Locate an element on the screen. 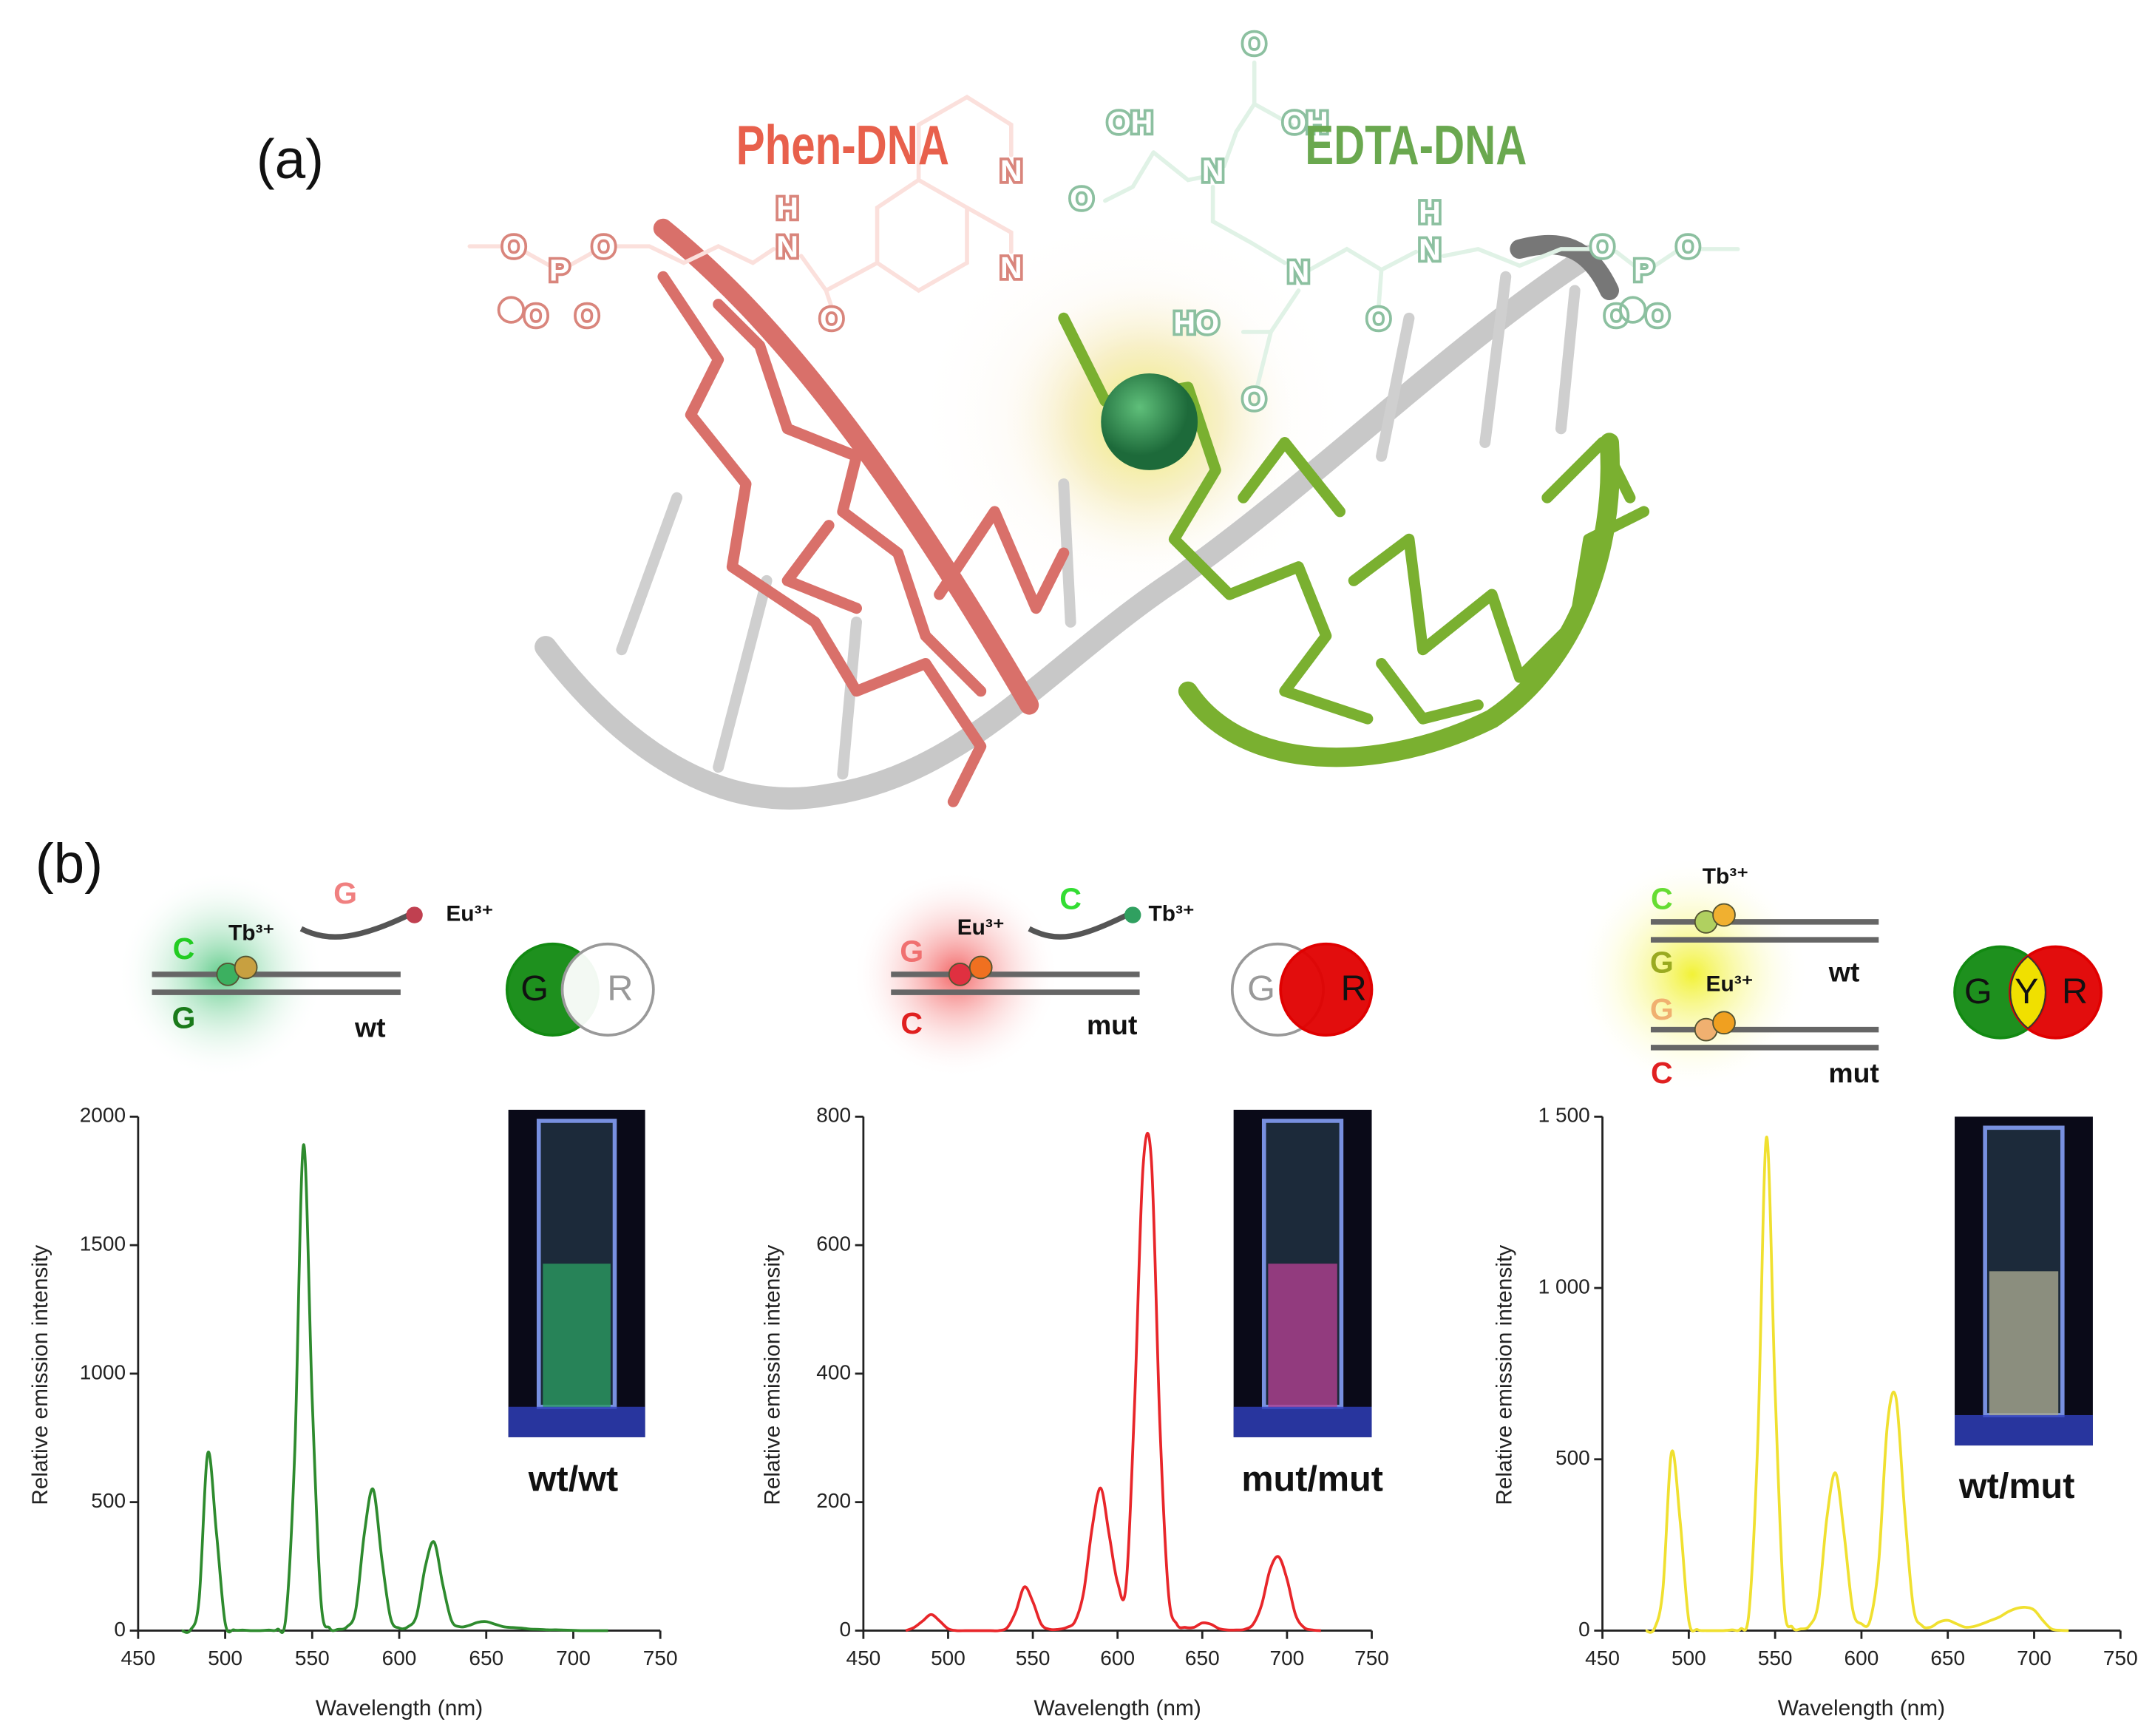  atom-label: H is located at coordinates (787, 208).